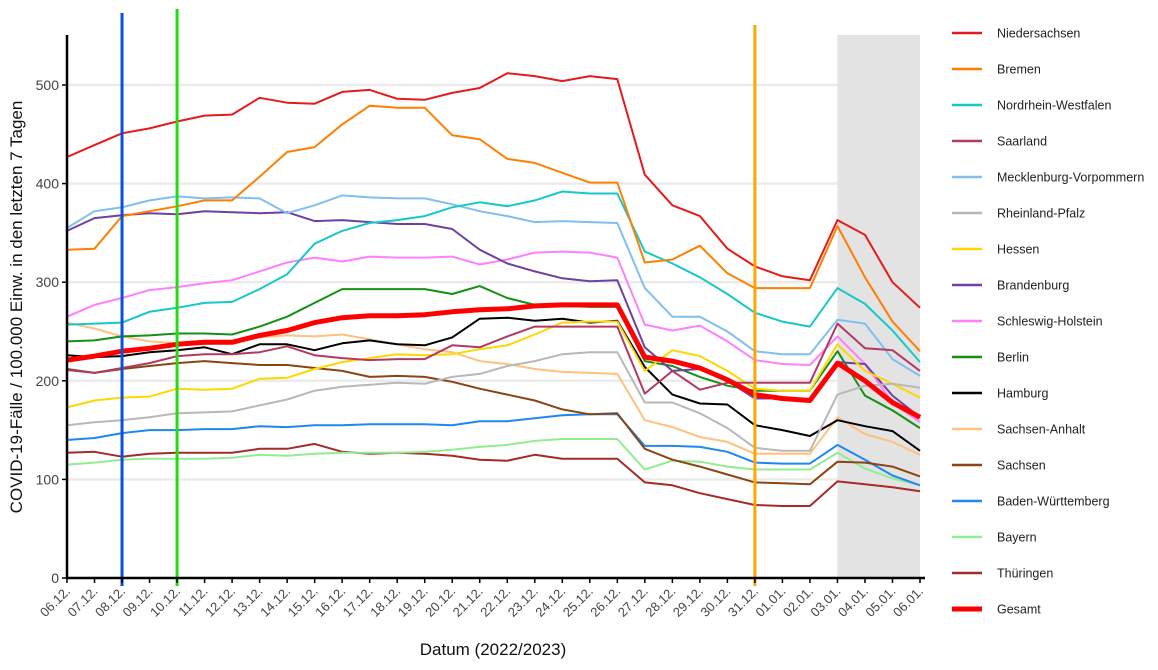 Image resolution: width=1158 pixels, height=670 pixels. I want to click on x-tick-label: 28.12., so click(660, 602).